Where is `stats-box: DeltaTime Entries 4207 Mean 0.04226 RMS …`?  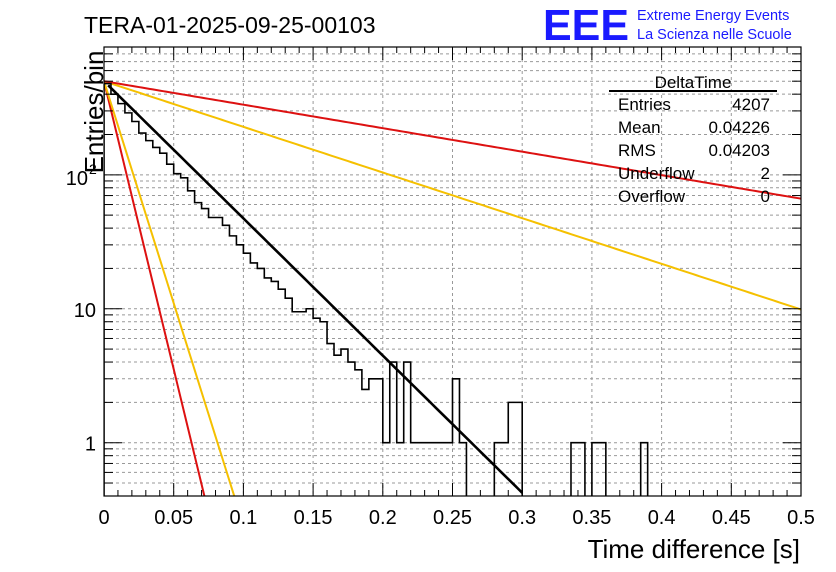
stats-box: DeltaTime Entries 4207 Mean 0.04226 RMS … is located at coordinates (693, 139).